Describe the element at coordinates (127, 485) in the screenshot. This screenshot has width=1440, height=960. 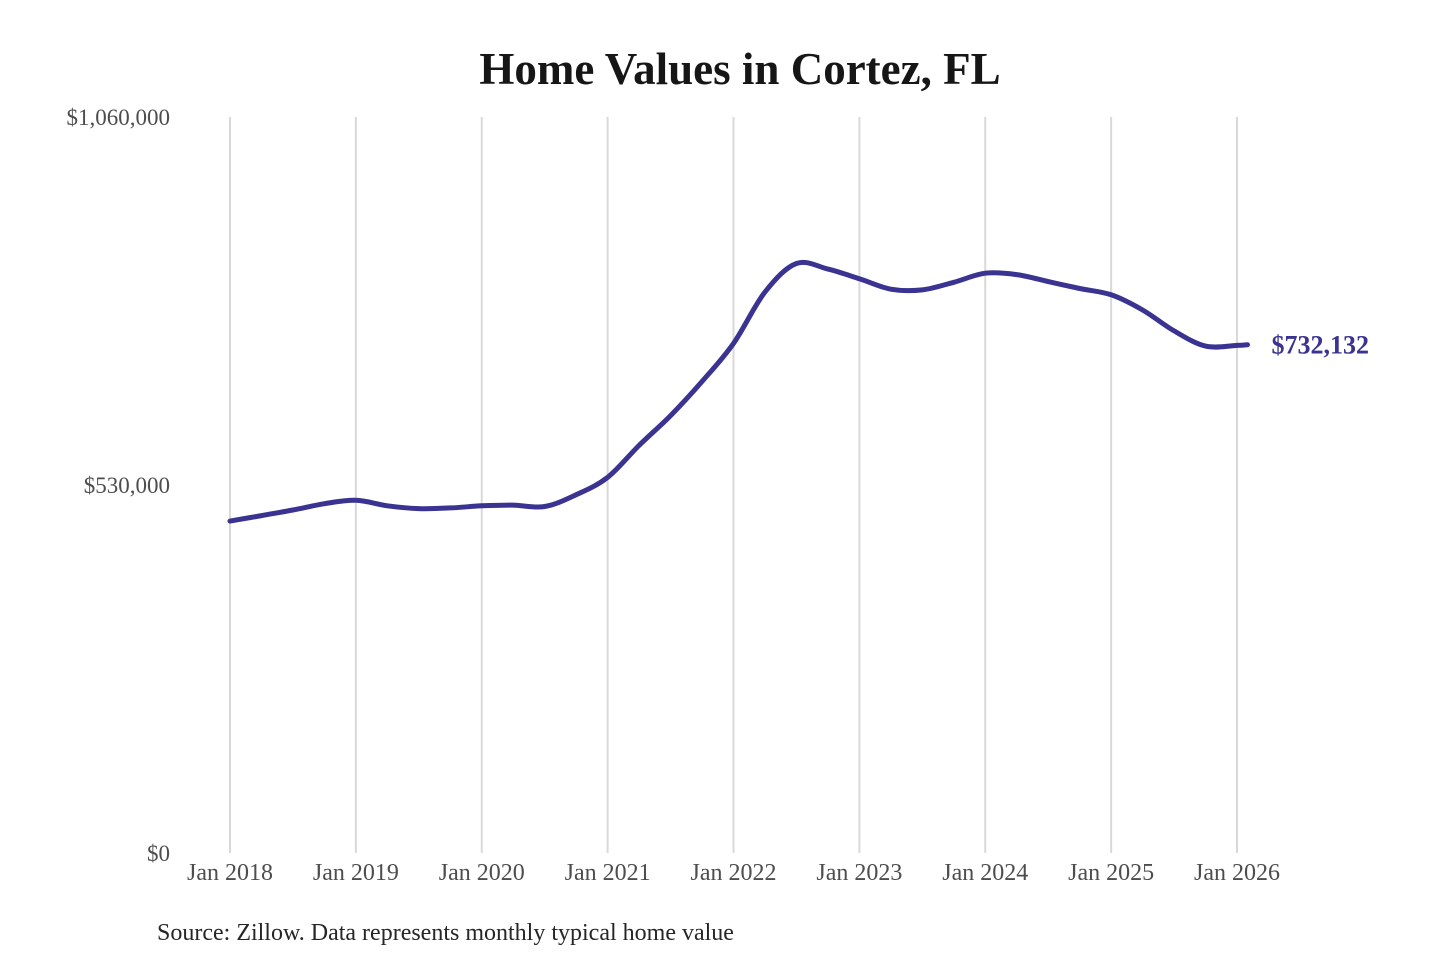
I see `y-tick-label: $530,000` at that location.